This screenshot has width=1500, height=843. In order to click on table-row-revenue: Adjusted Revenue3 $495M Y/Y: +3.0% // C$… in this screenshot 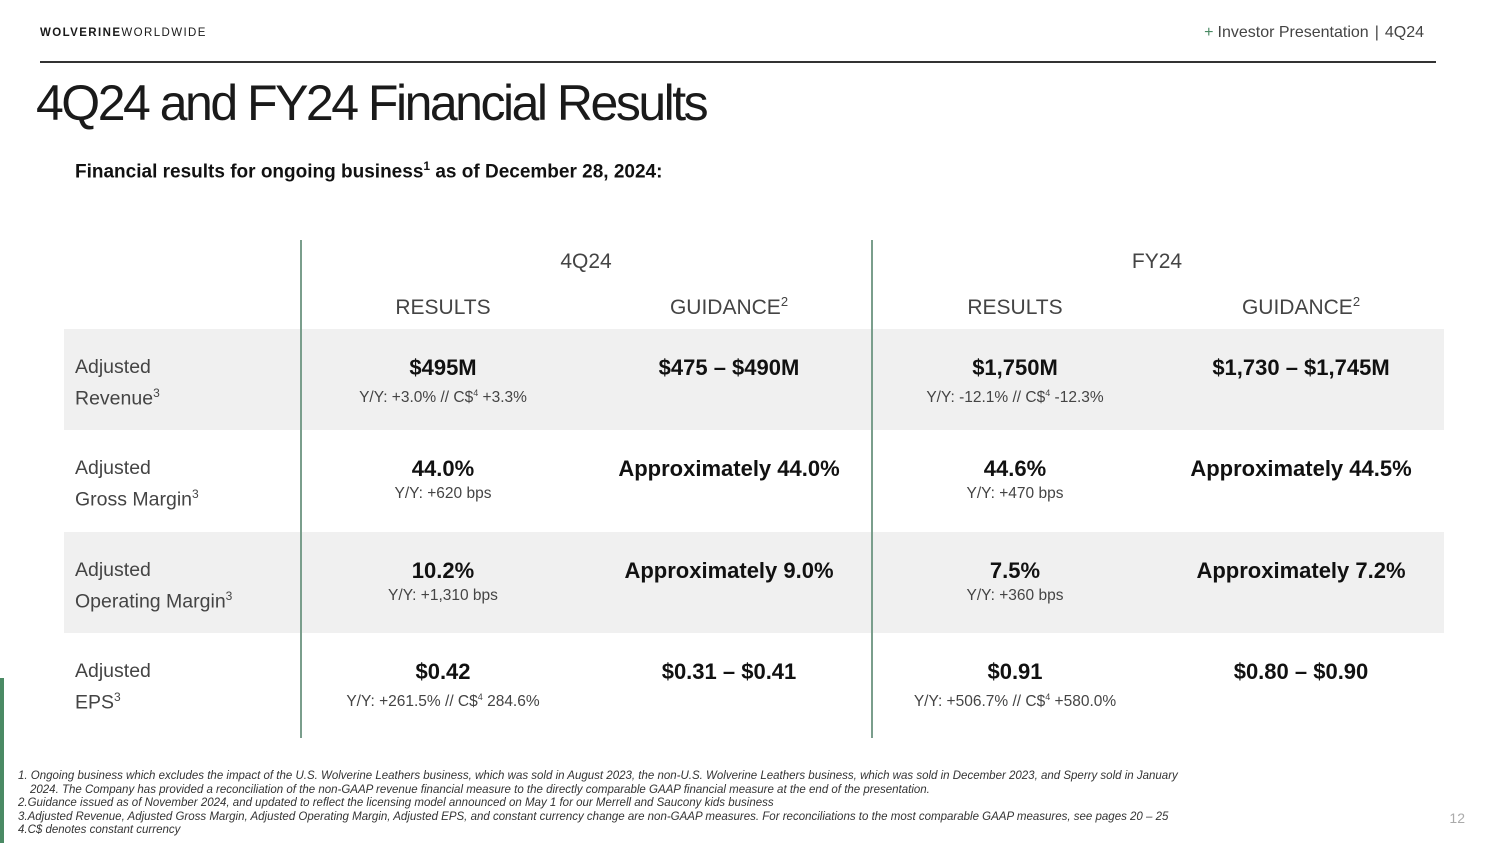, I will do `click(754, 379)`.